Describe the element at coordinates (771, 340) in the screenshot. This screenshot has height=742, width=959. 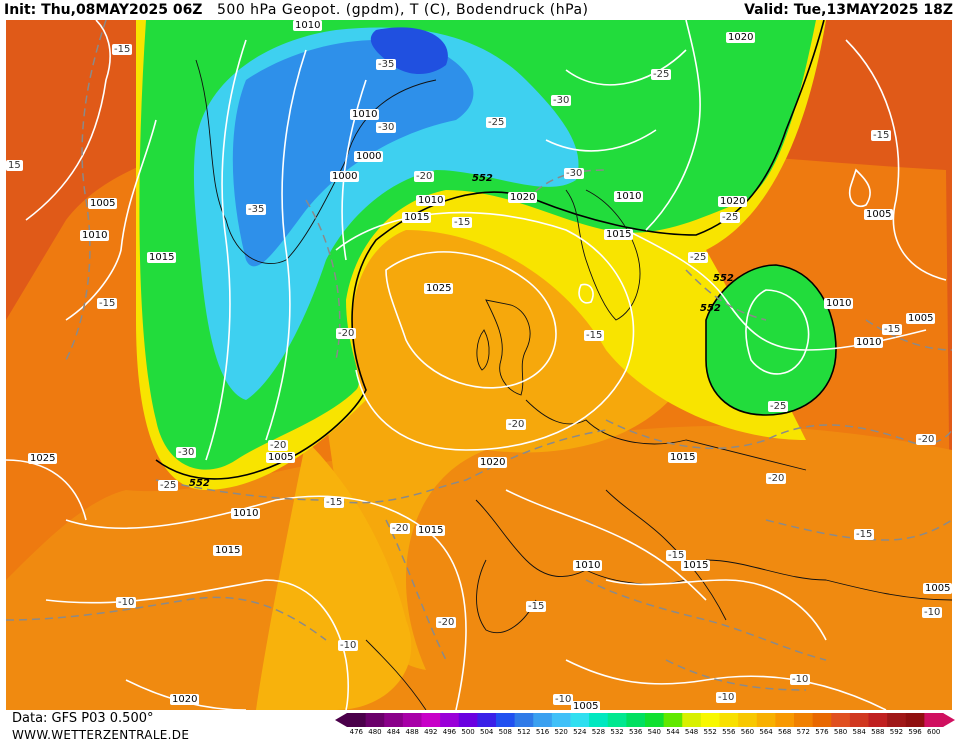
I see `field-cutoff-low` at that location.